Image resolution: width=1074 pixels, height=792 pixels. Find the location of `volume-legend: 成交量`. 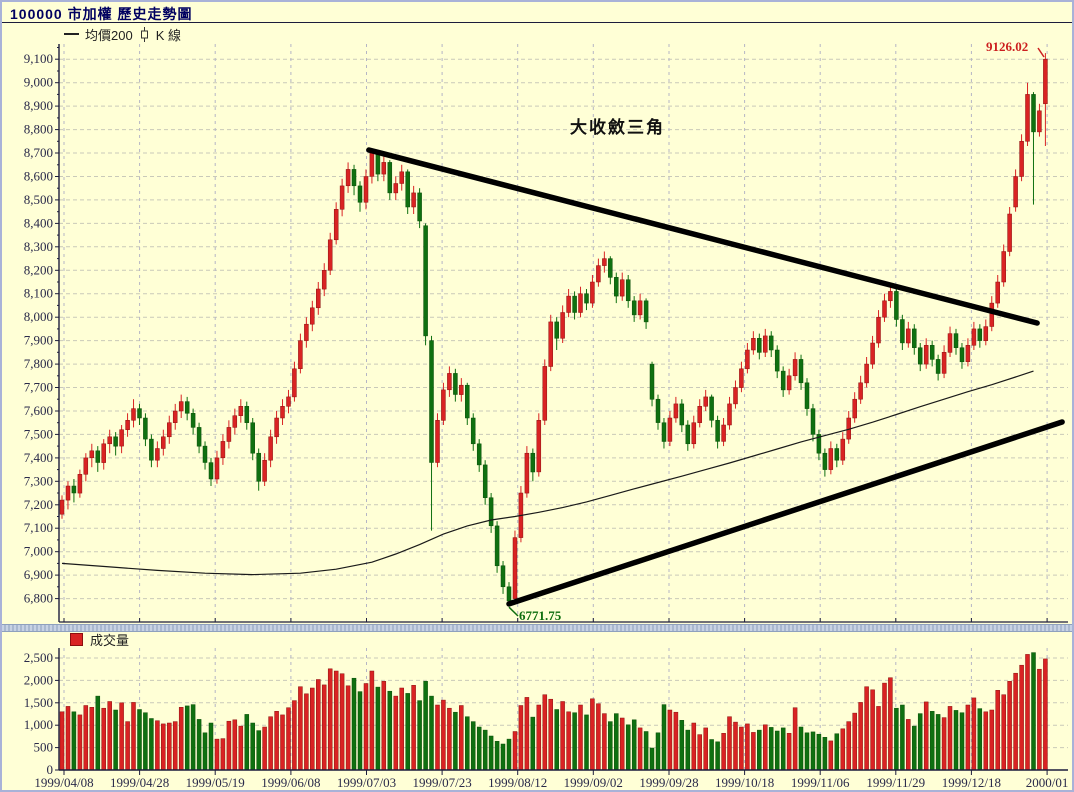

volume-legend: 成交量 is located at coordinates (100, 640).